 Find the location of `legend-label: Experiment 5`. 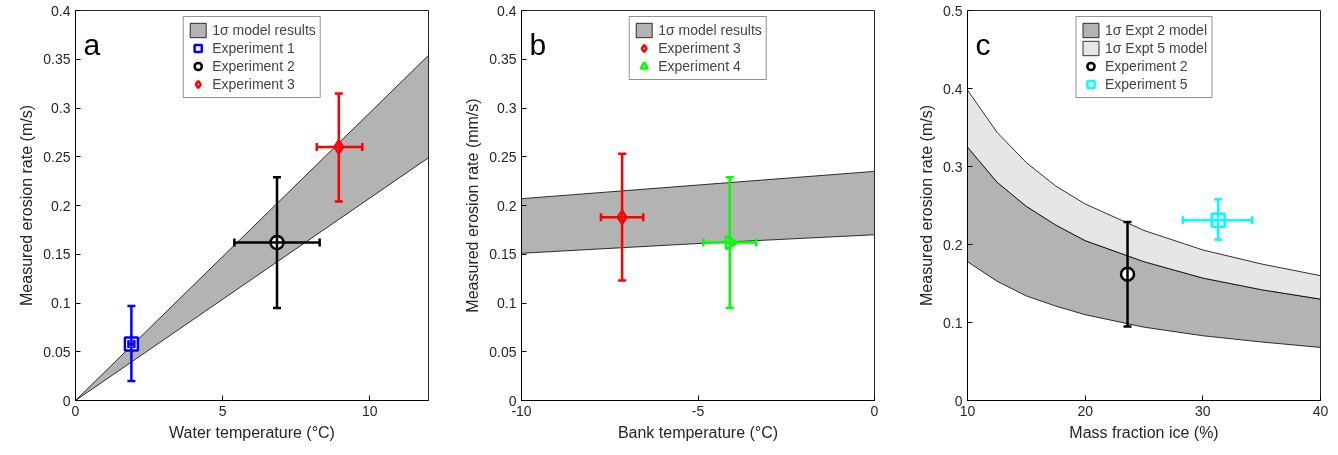

legend-label: Experiment 5 is located at coordinates (1146, 84).